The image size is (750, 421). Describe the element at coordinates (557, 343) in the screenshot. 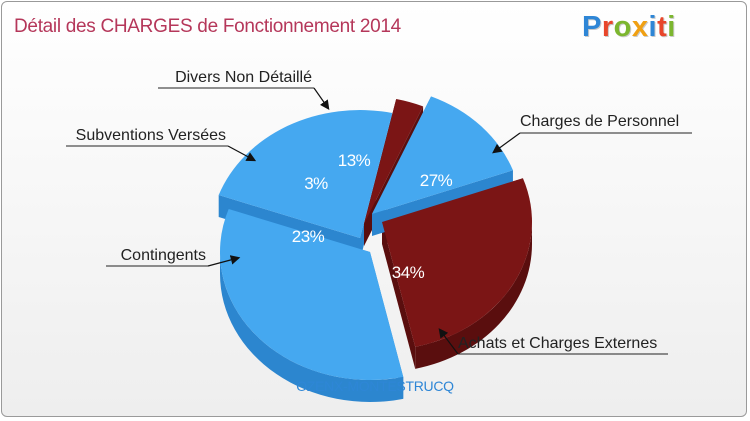

I see `slice-category-label: Achats et Charges Externes` at that location.